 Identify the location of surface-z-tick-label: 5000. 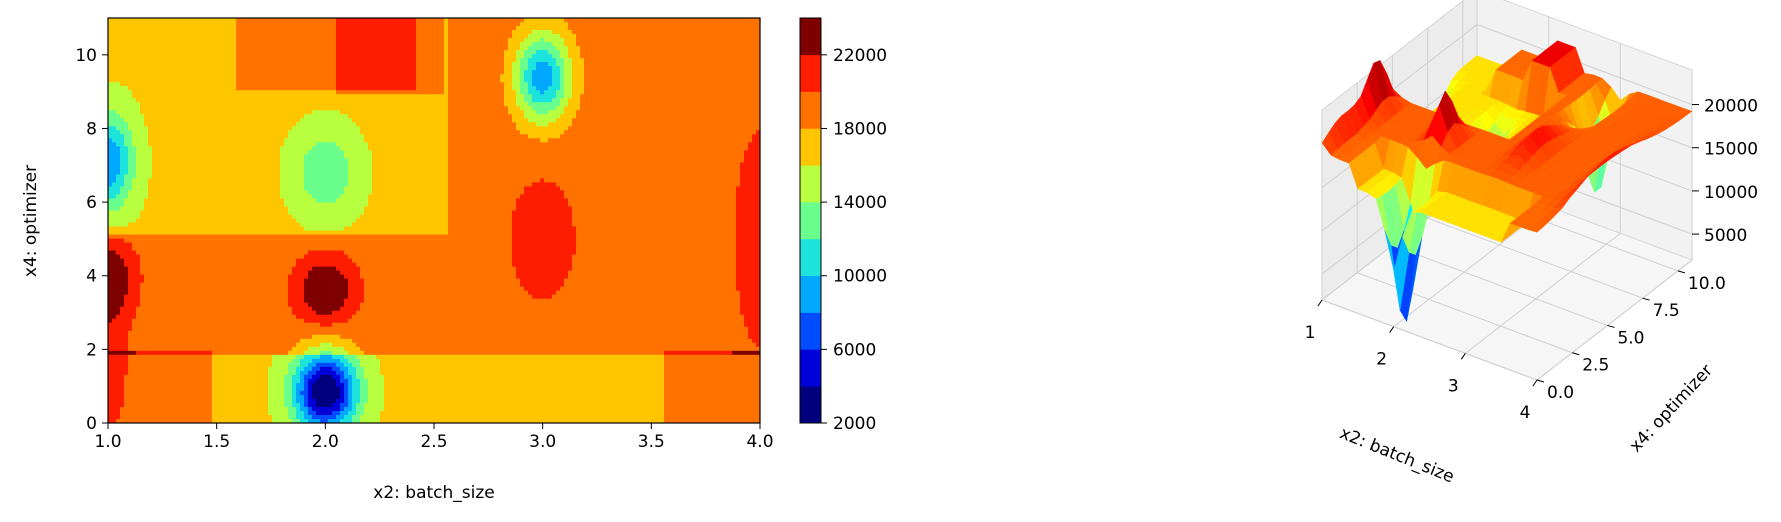
(1725, 236).